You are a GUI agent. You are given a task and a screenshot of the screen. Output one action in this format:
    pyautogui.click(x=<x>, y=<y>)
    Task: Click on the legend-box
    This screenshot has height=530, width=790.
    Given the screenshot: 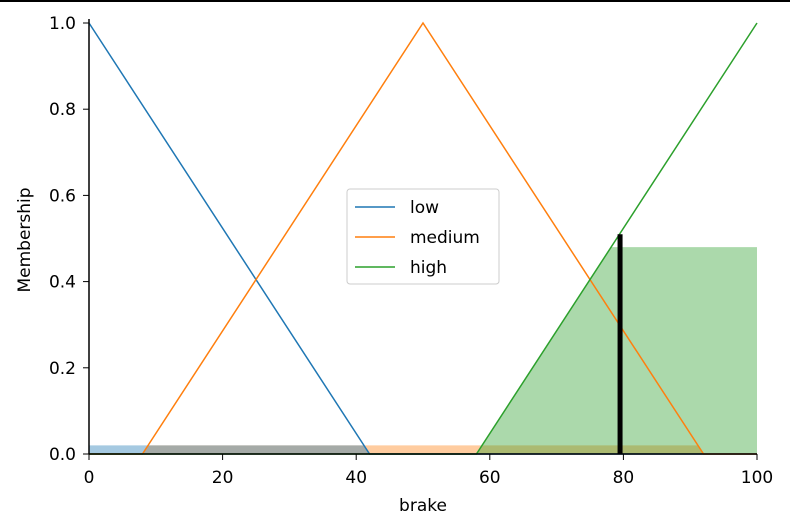 What is the action you would take?
    pyautogui.click(x=423, y=236)
    